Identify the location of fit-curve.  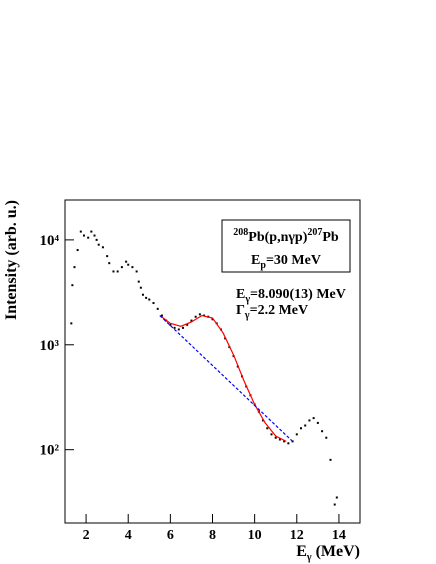
(223, 378).